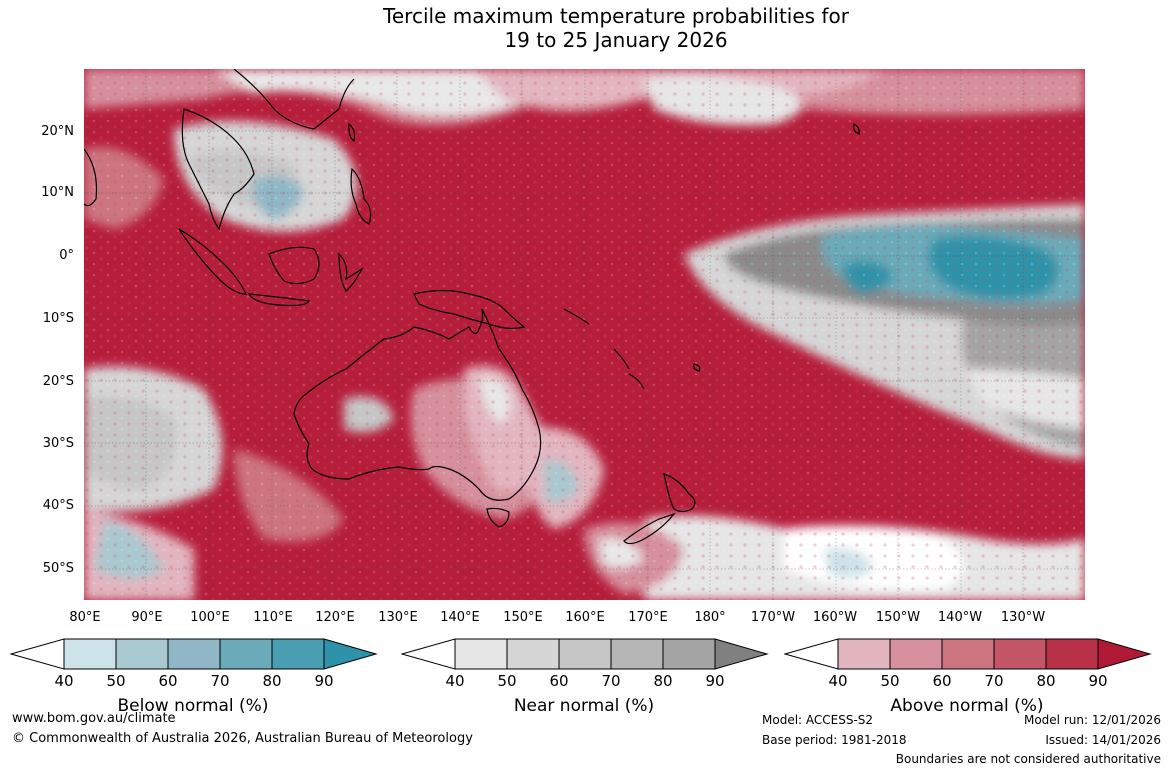 The image size is (1173, 770). Describe the element at coordinates (890, 681) in the screenshot. I see `cb-above-tick-50: 50` at that location.